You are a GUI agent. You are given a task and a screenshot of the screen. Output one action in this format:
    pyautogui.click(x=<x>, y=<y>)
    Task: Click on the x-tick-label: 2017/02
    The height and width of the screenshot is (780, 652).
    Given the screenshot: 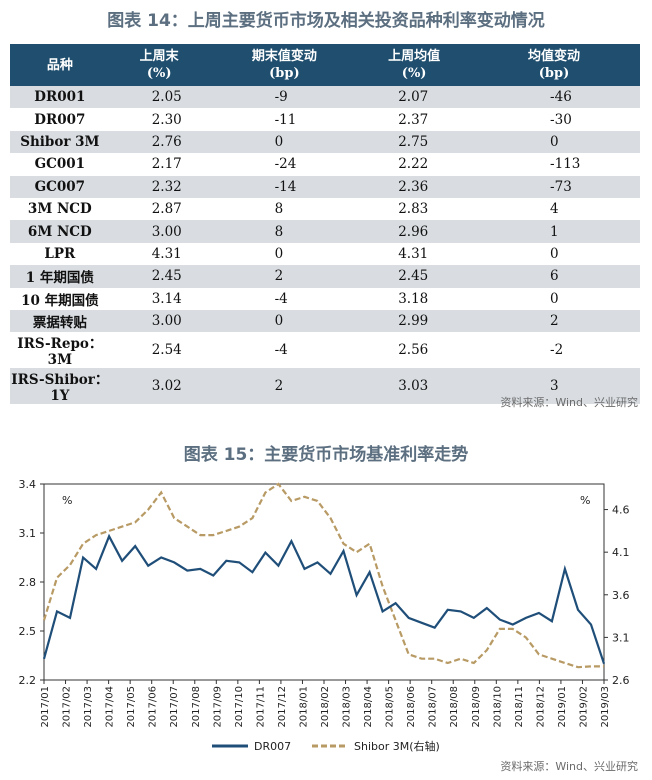 What is the action you would take?
    pyautogui.click(x=67, y=707)
    